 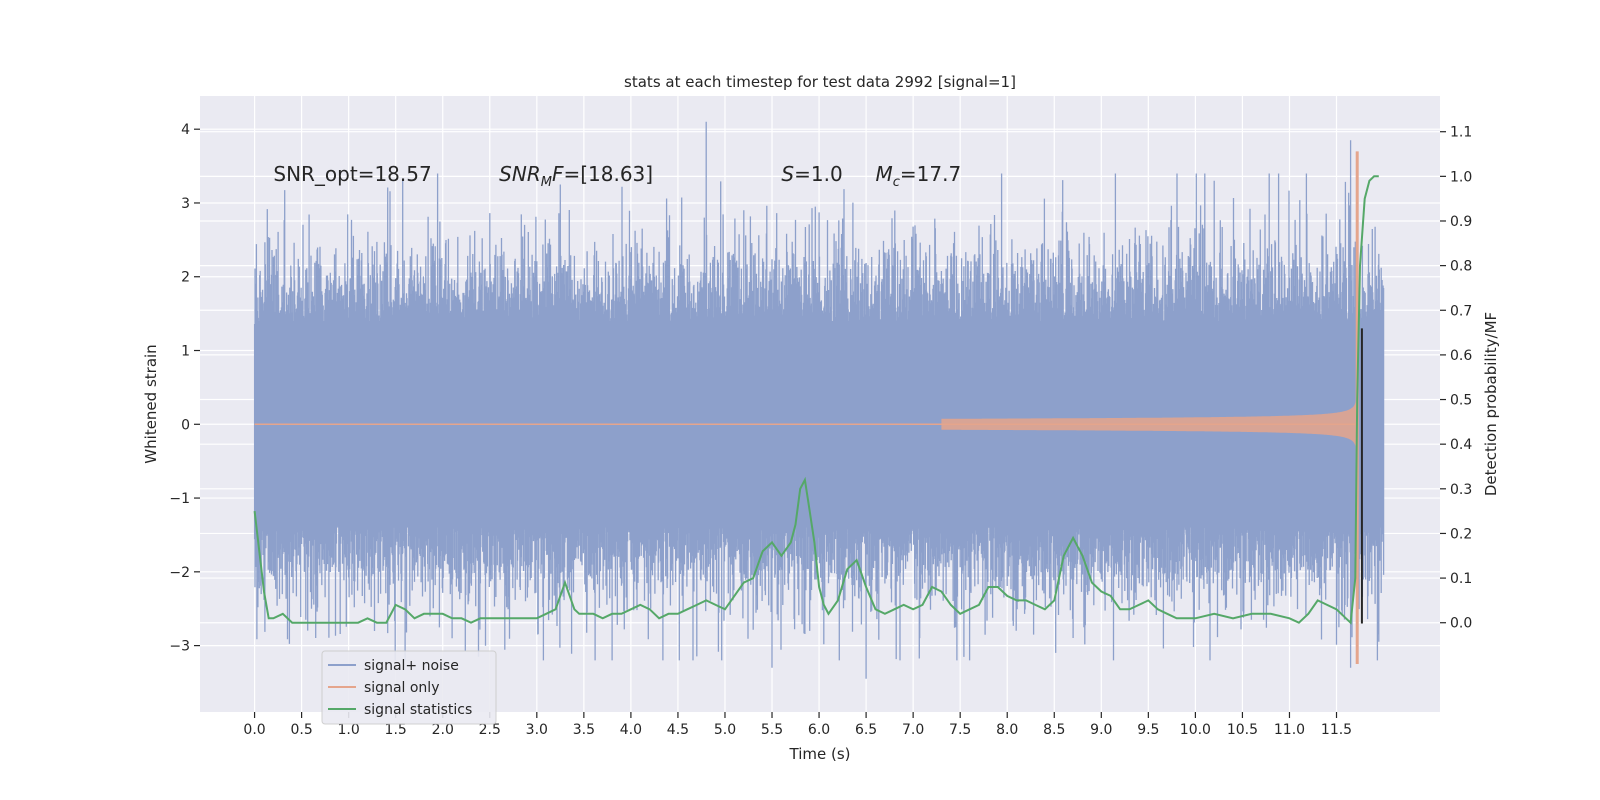 What do you see at coordinates (1242, 730) in the screenshot?
I see `x-tick-label: 10.5` at bounding box center [1242, 730].